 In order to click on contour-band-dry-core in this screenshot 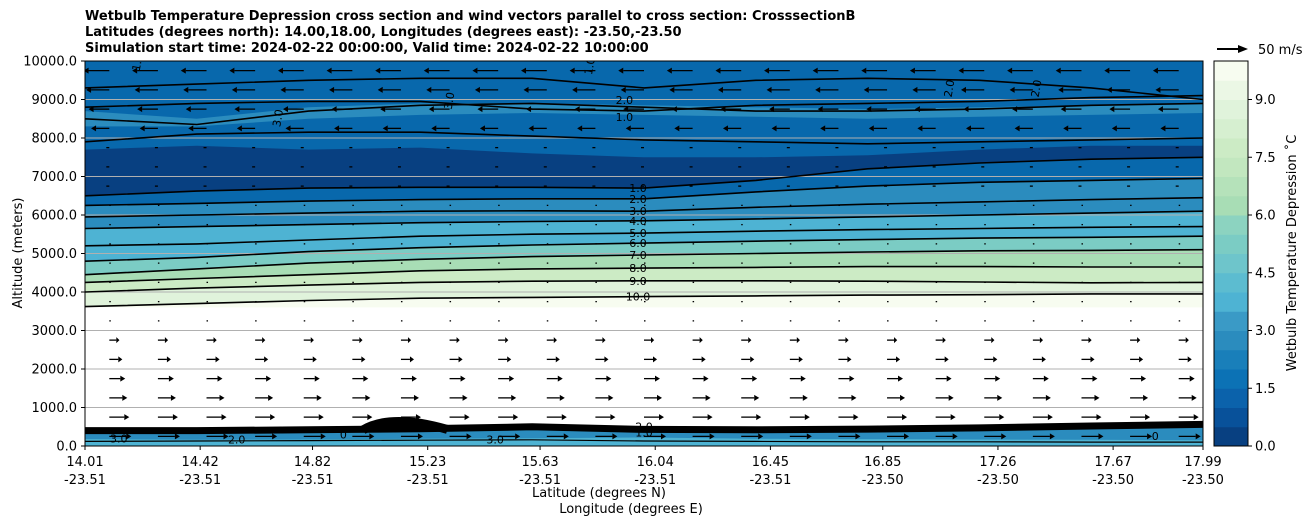, I will do `click(644, 170)`.